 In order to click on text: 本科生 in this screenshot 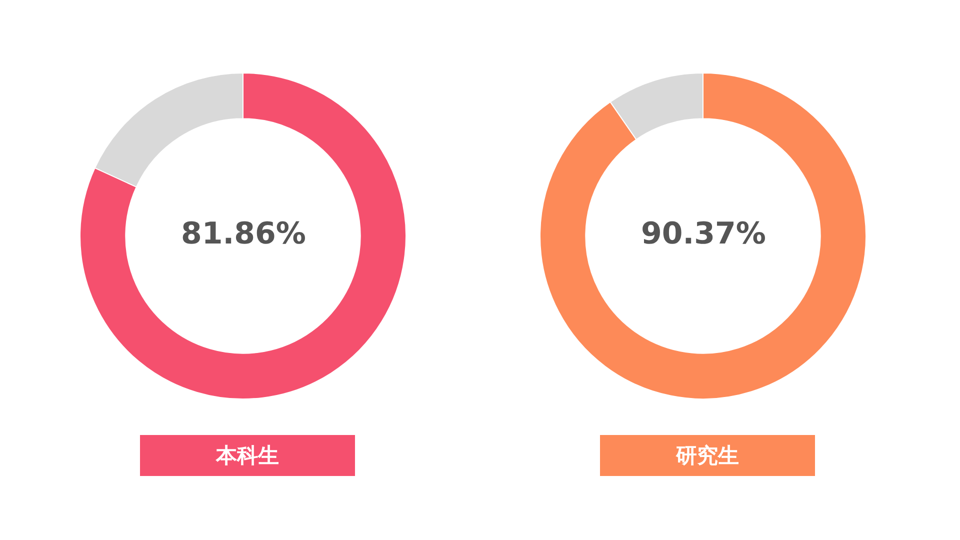, I will do `click(247, 456)`.